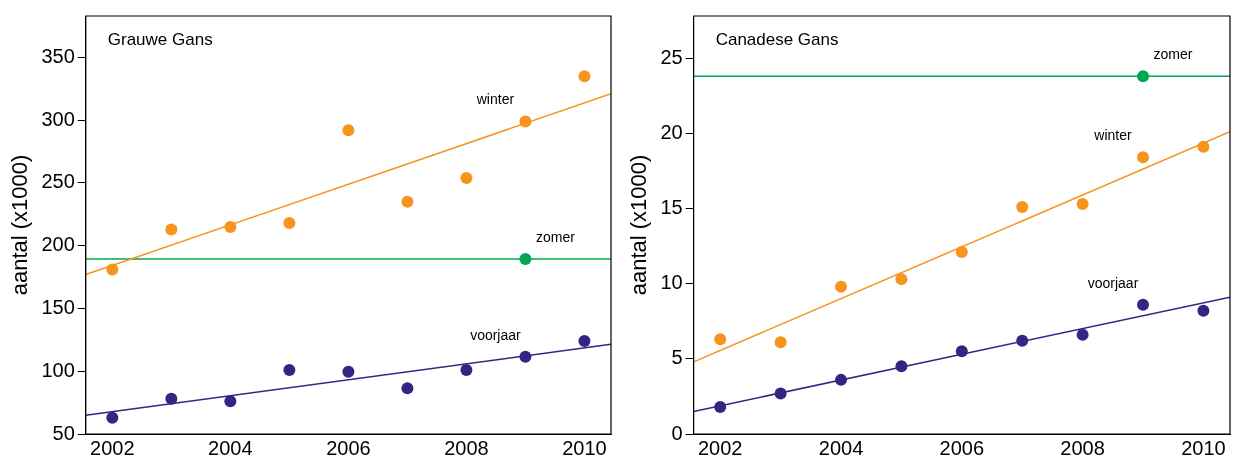 Image resolution: width=1238 pixels, height=464 pixels. I want to click on y-tick-label: 150, so click(58, 306).